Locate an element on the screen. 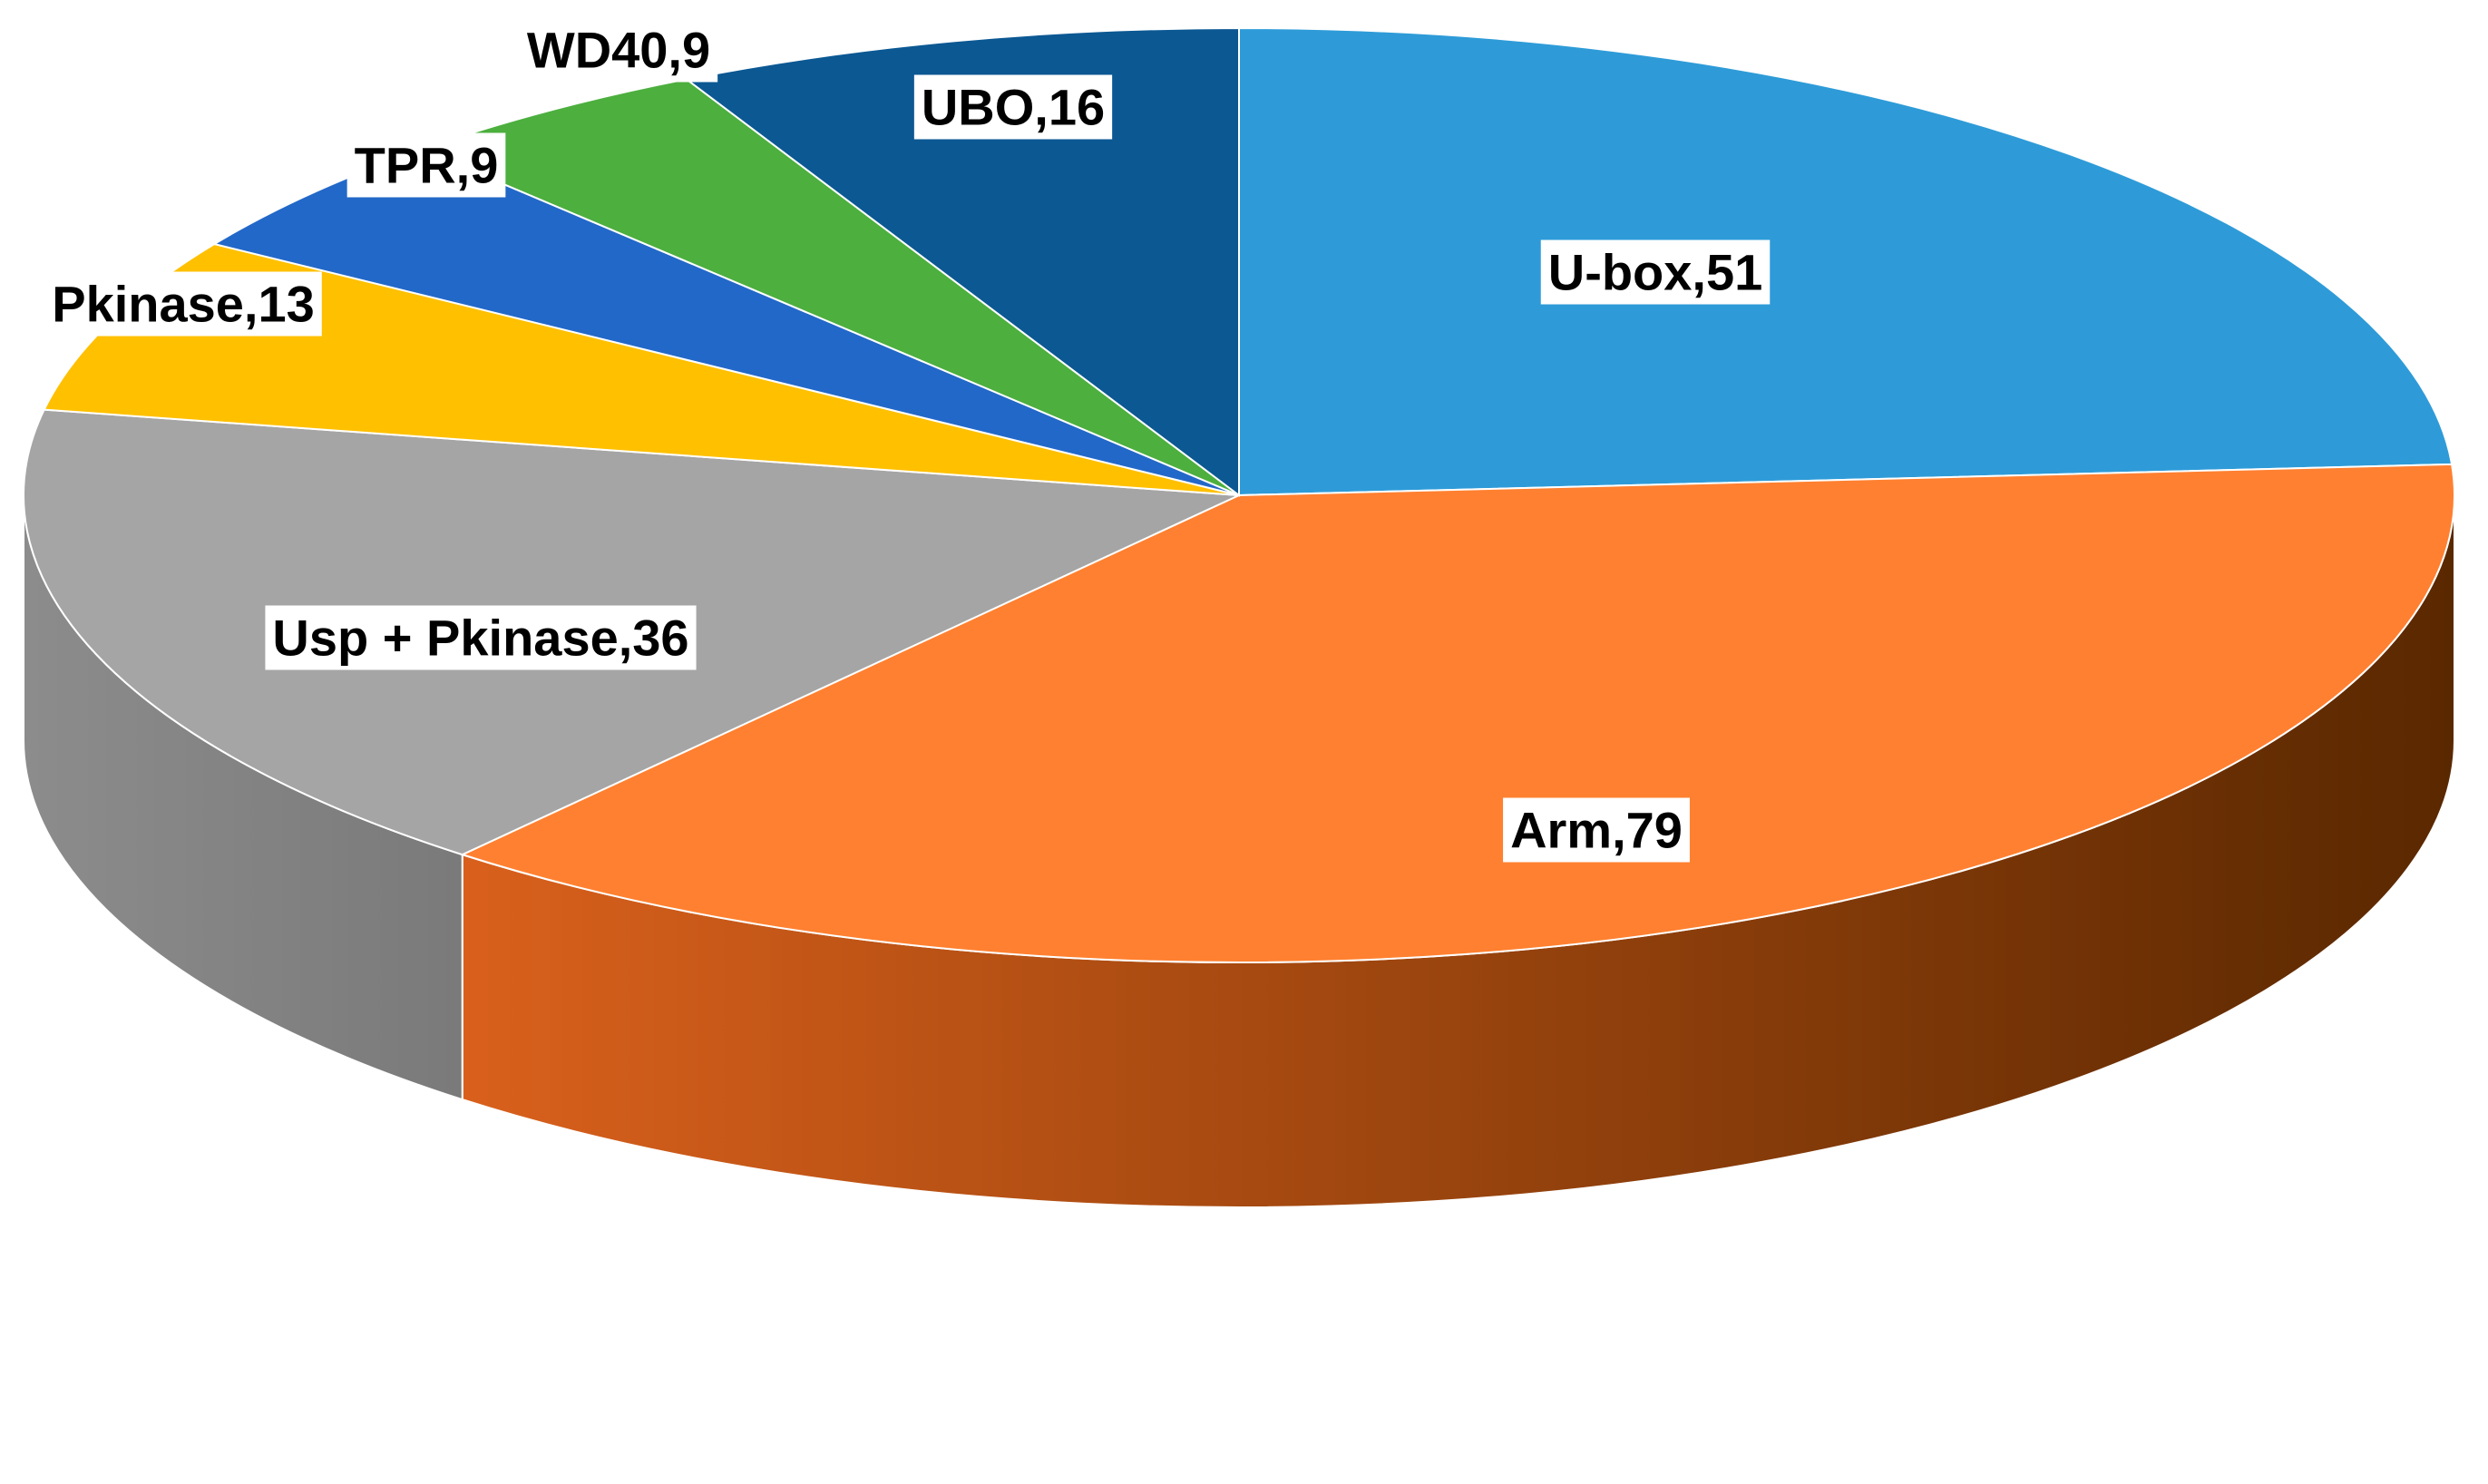  pie-label-text-u-box: U-box,51 is located at coordinates (1655, 272).